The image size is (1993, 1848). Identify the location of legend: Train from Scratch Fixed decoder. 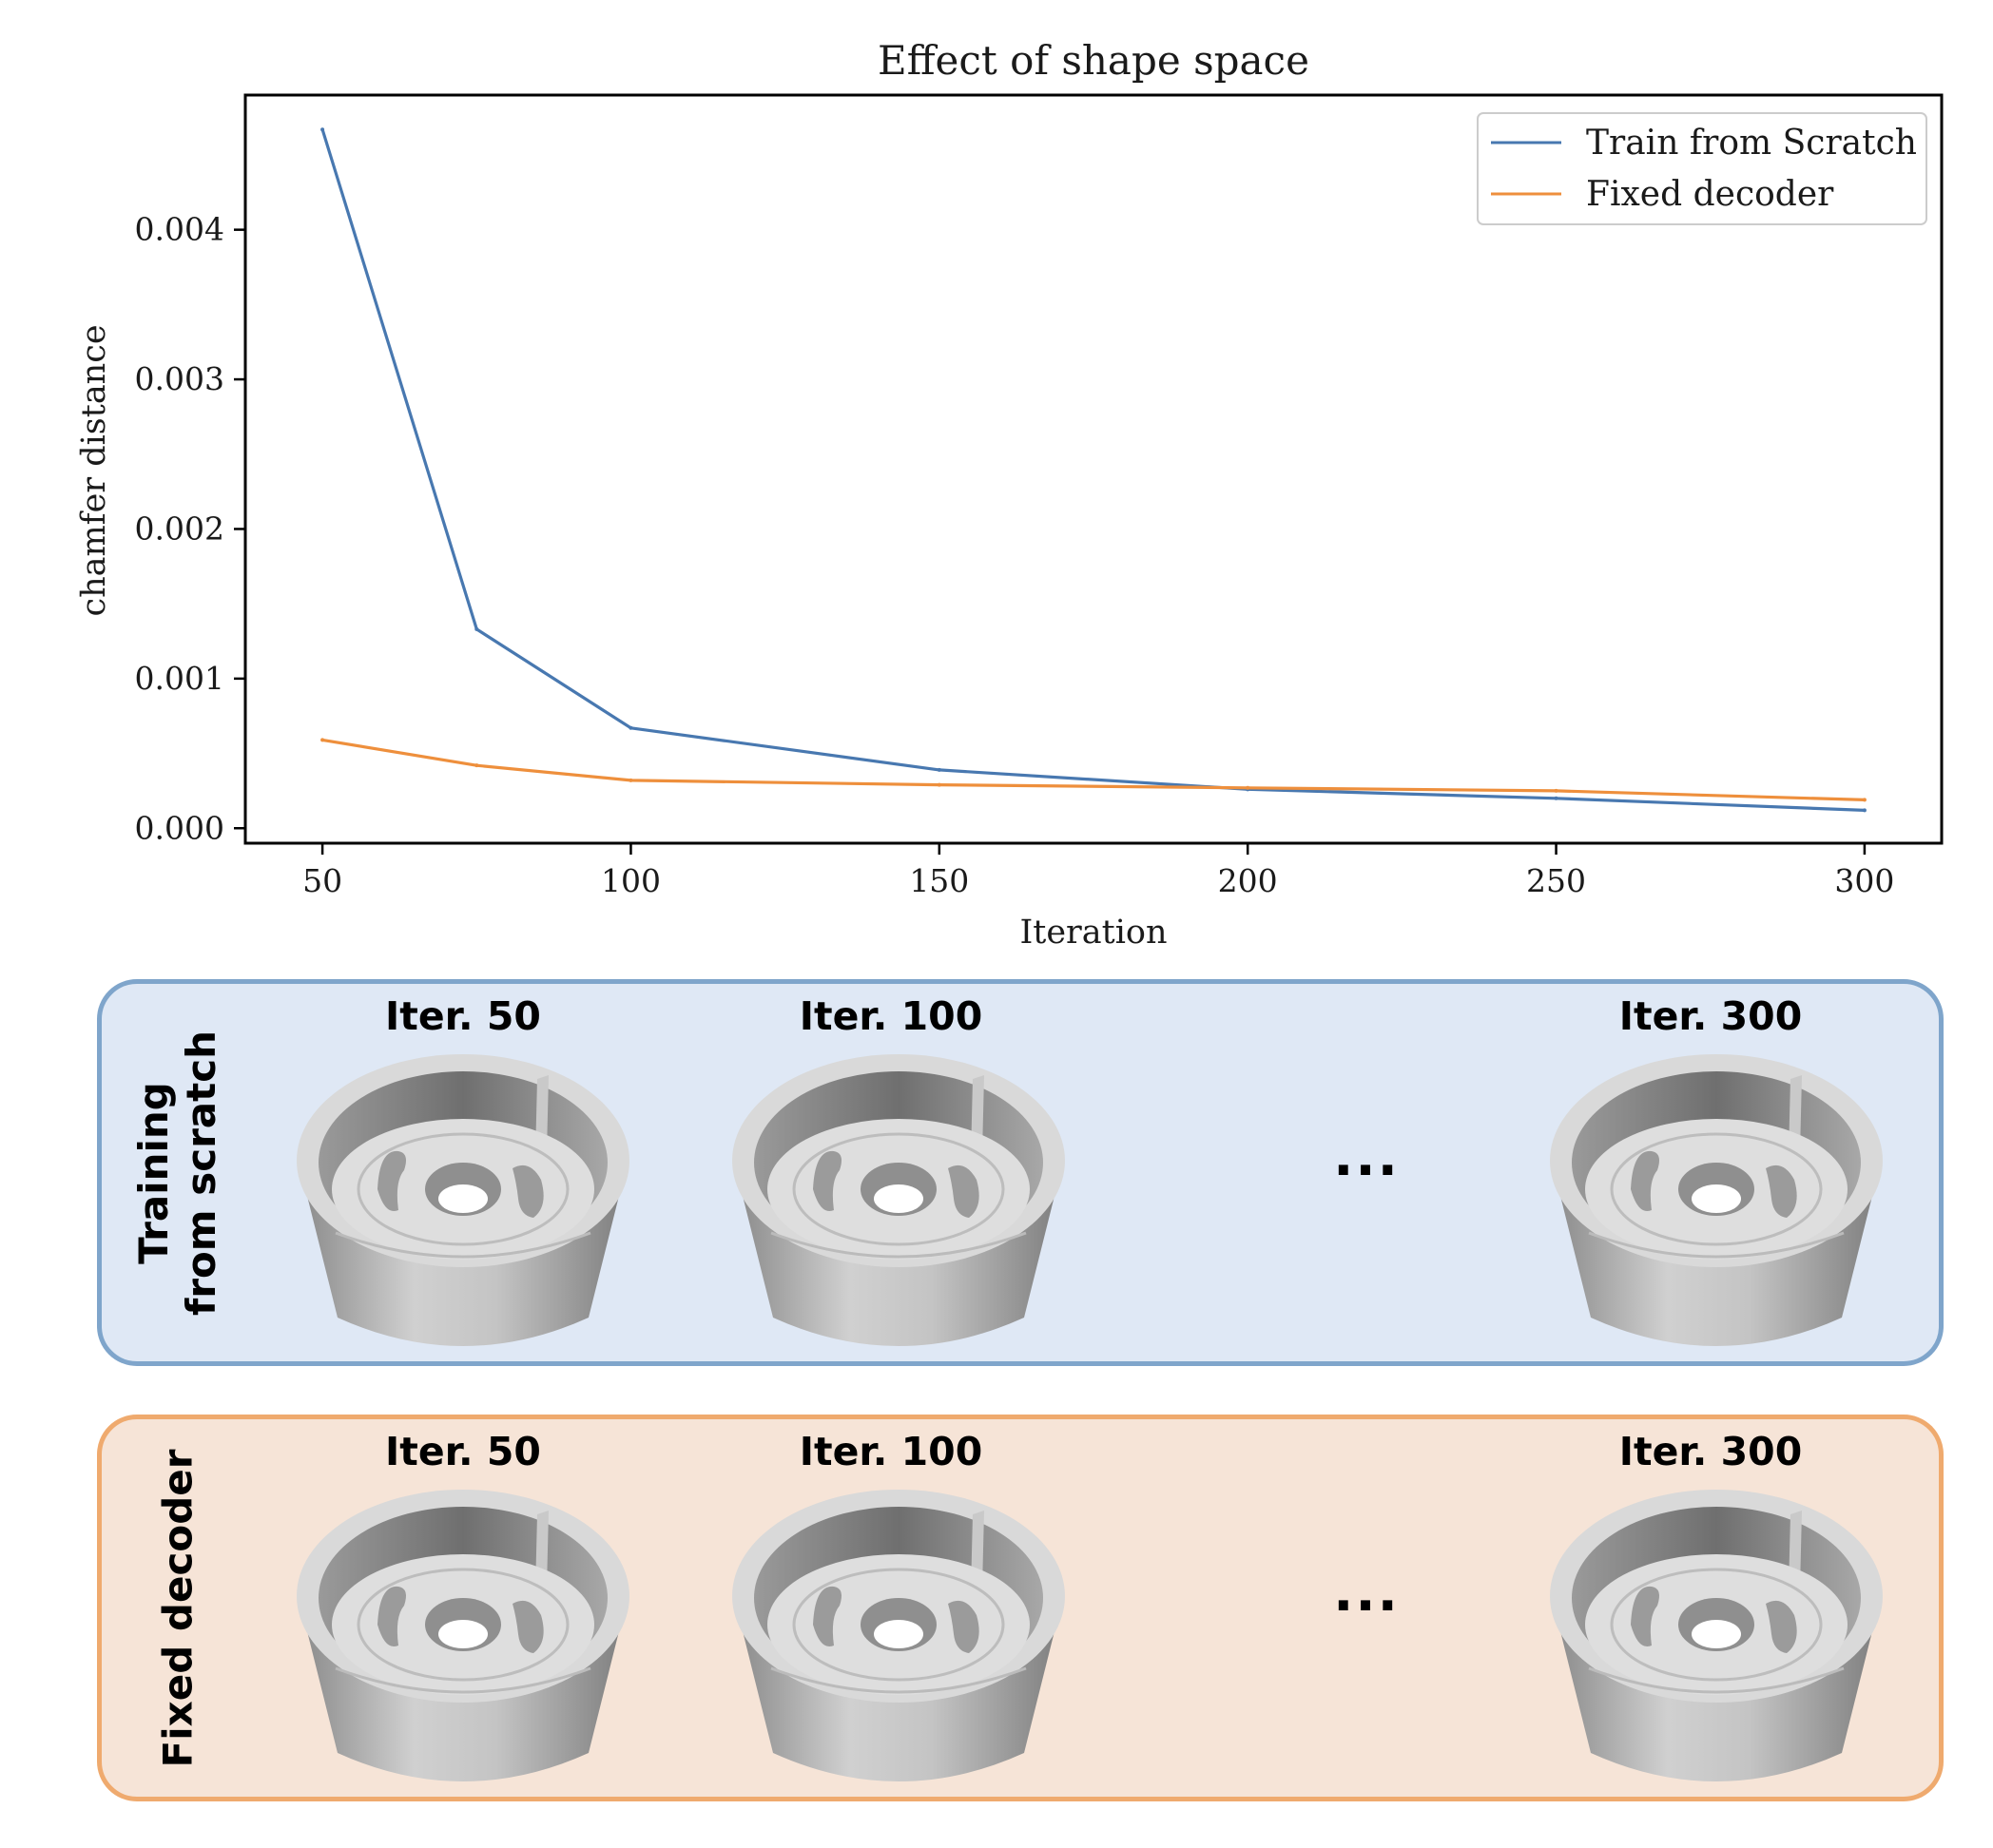
(1702, 168).